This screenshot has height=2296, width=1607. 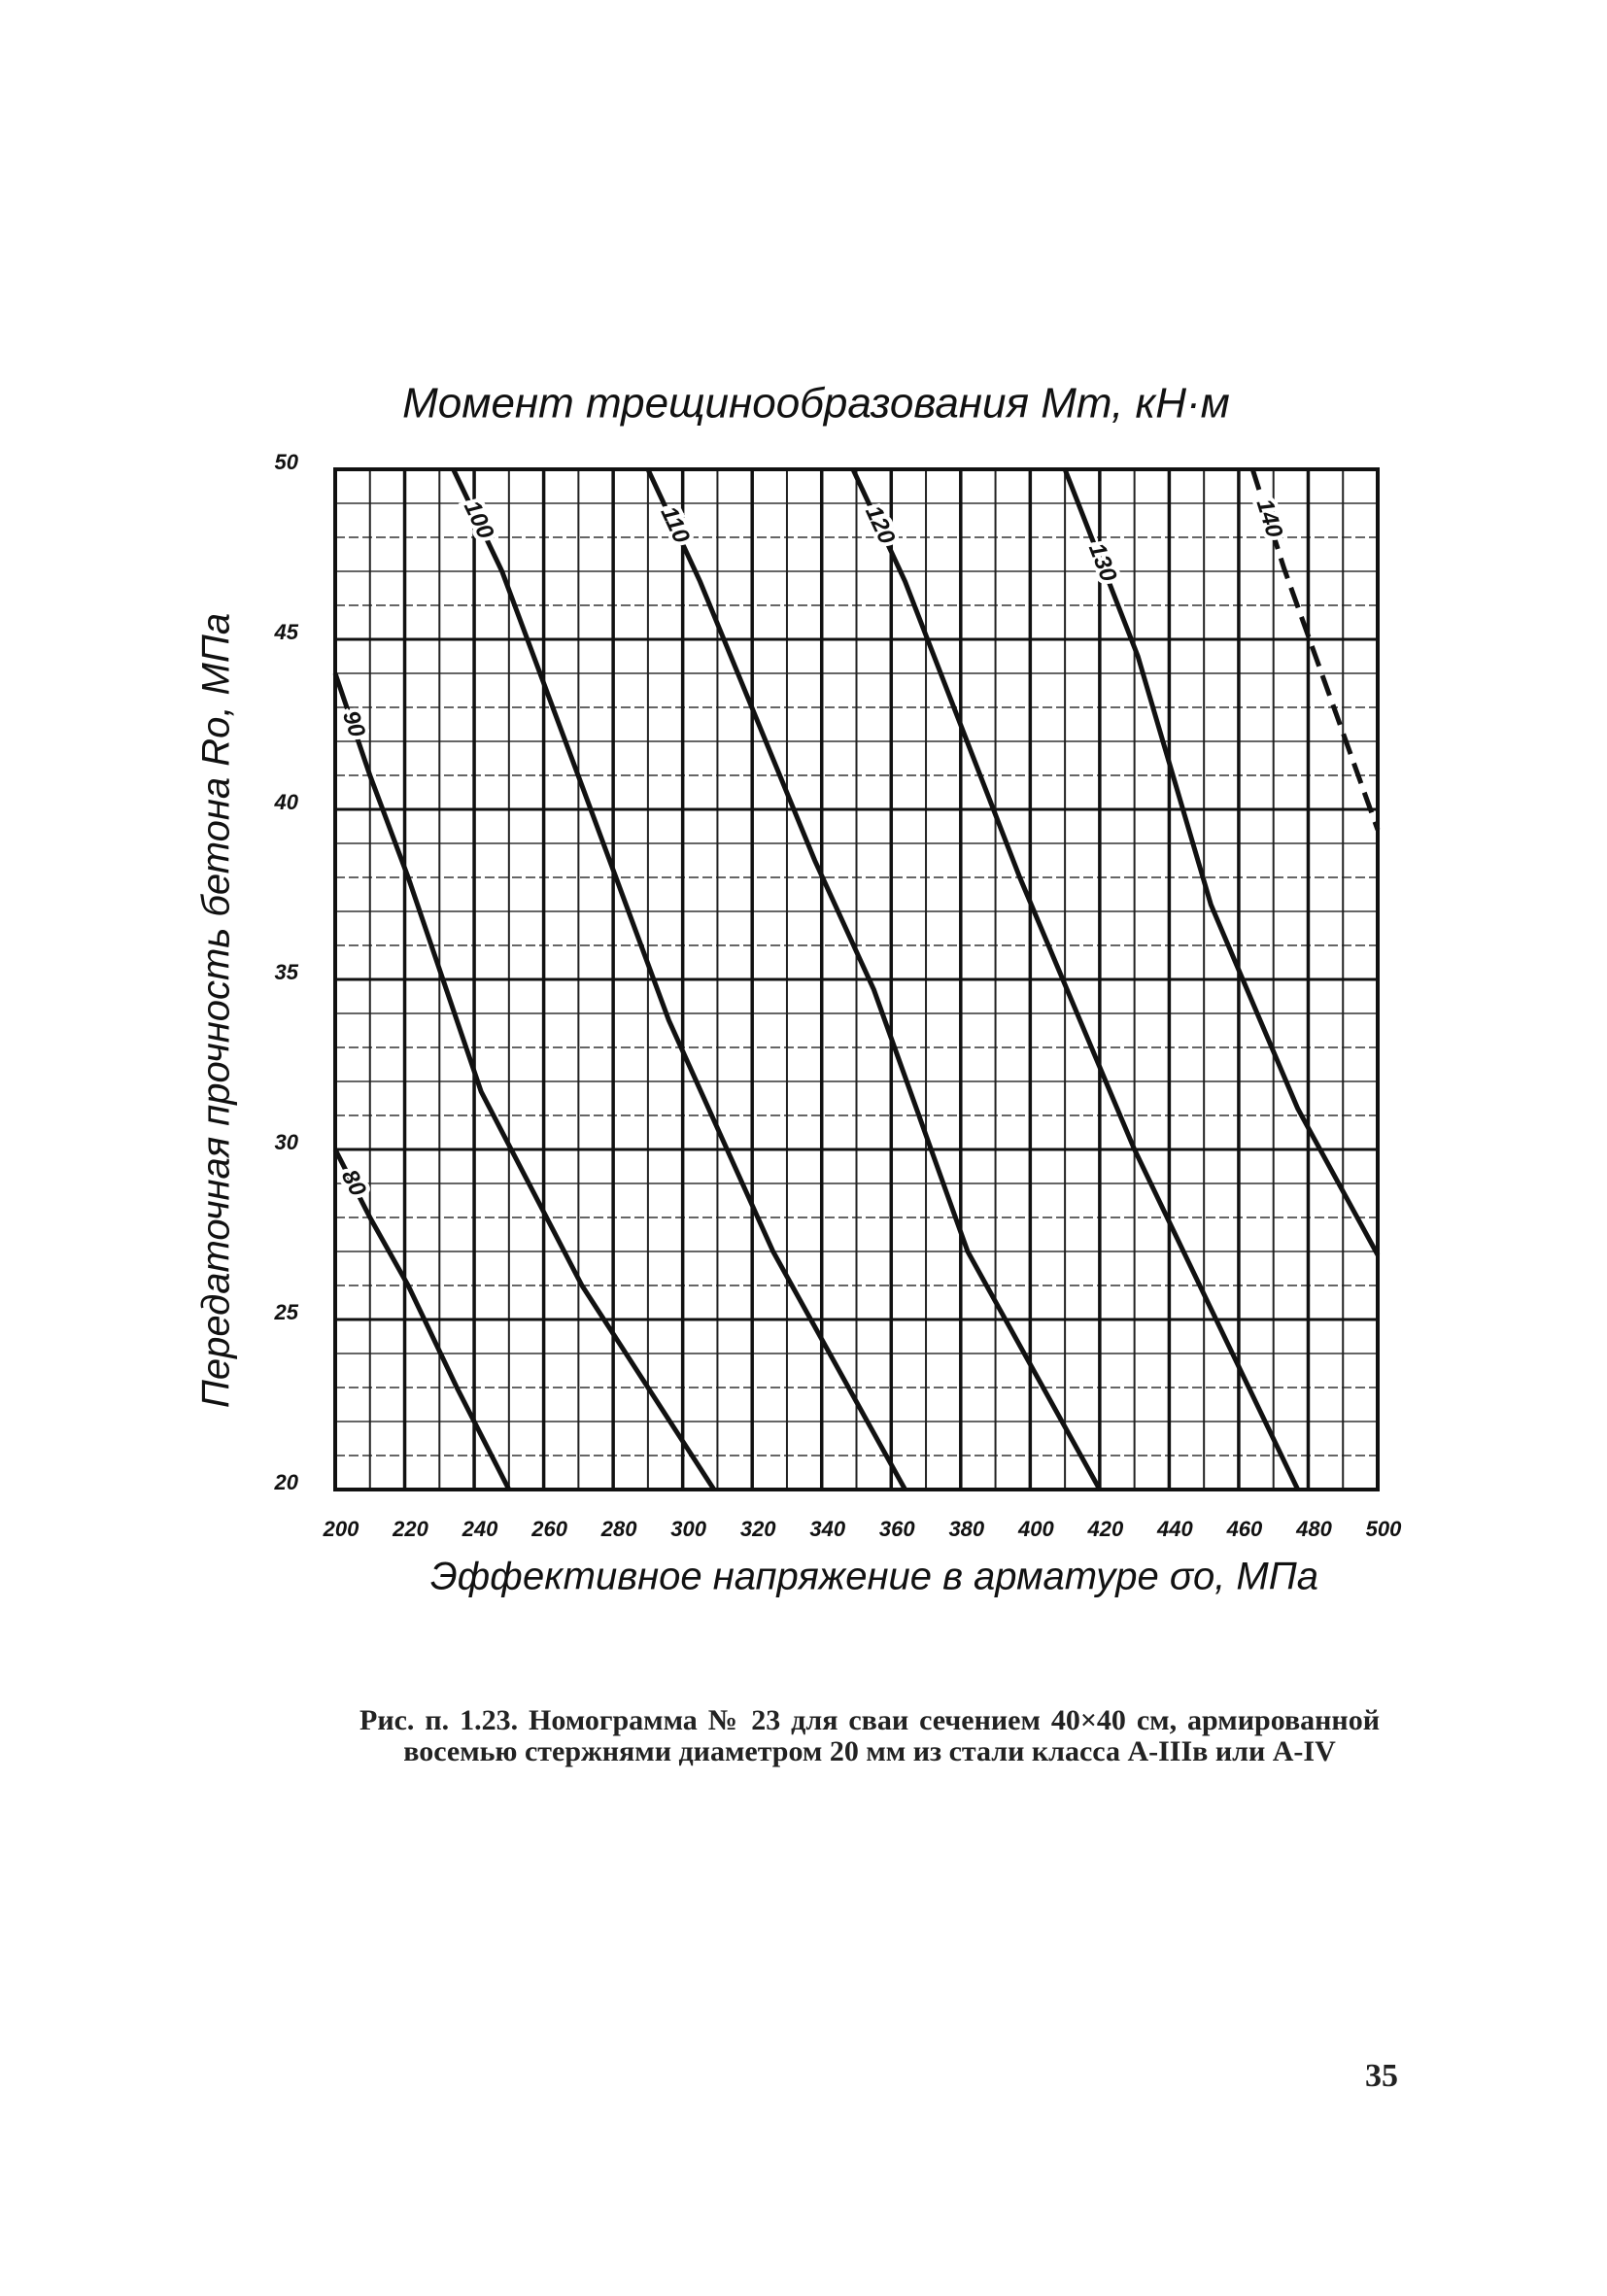 What do you see at coordinates (1035, 1529) in the screenshot?
I see `x-tick-label: 400` at bounding box center [1035, 1529].